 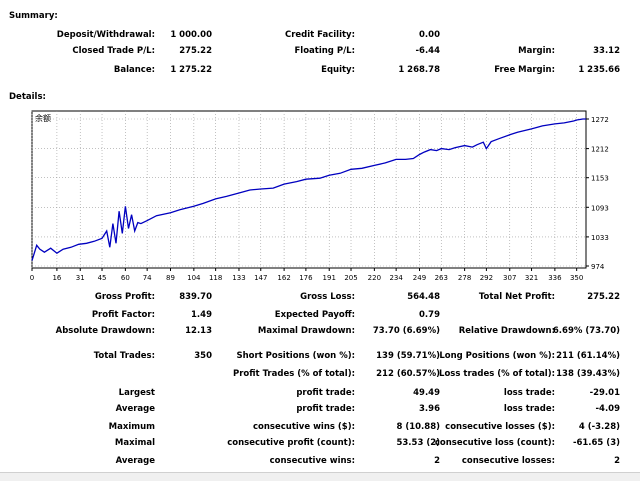 What do you see at coordinates (408, 356) in the screenshot?
I see `details-value-r3-c1: 139 (59.71%)` at bounding box center [408, 356].